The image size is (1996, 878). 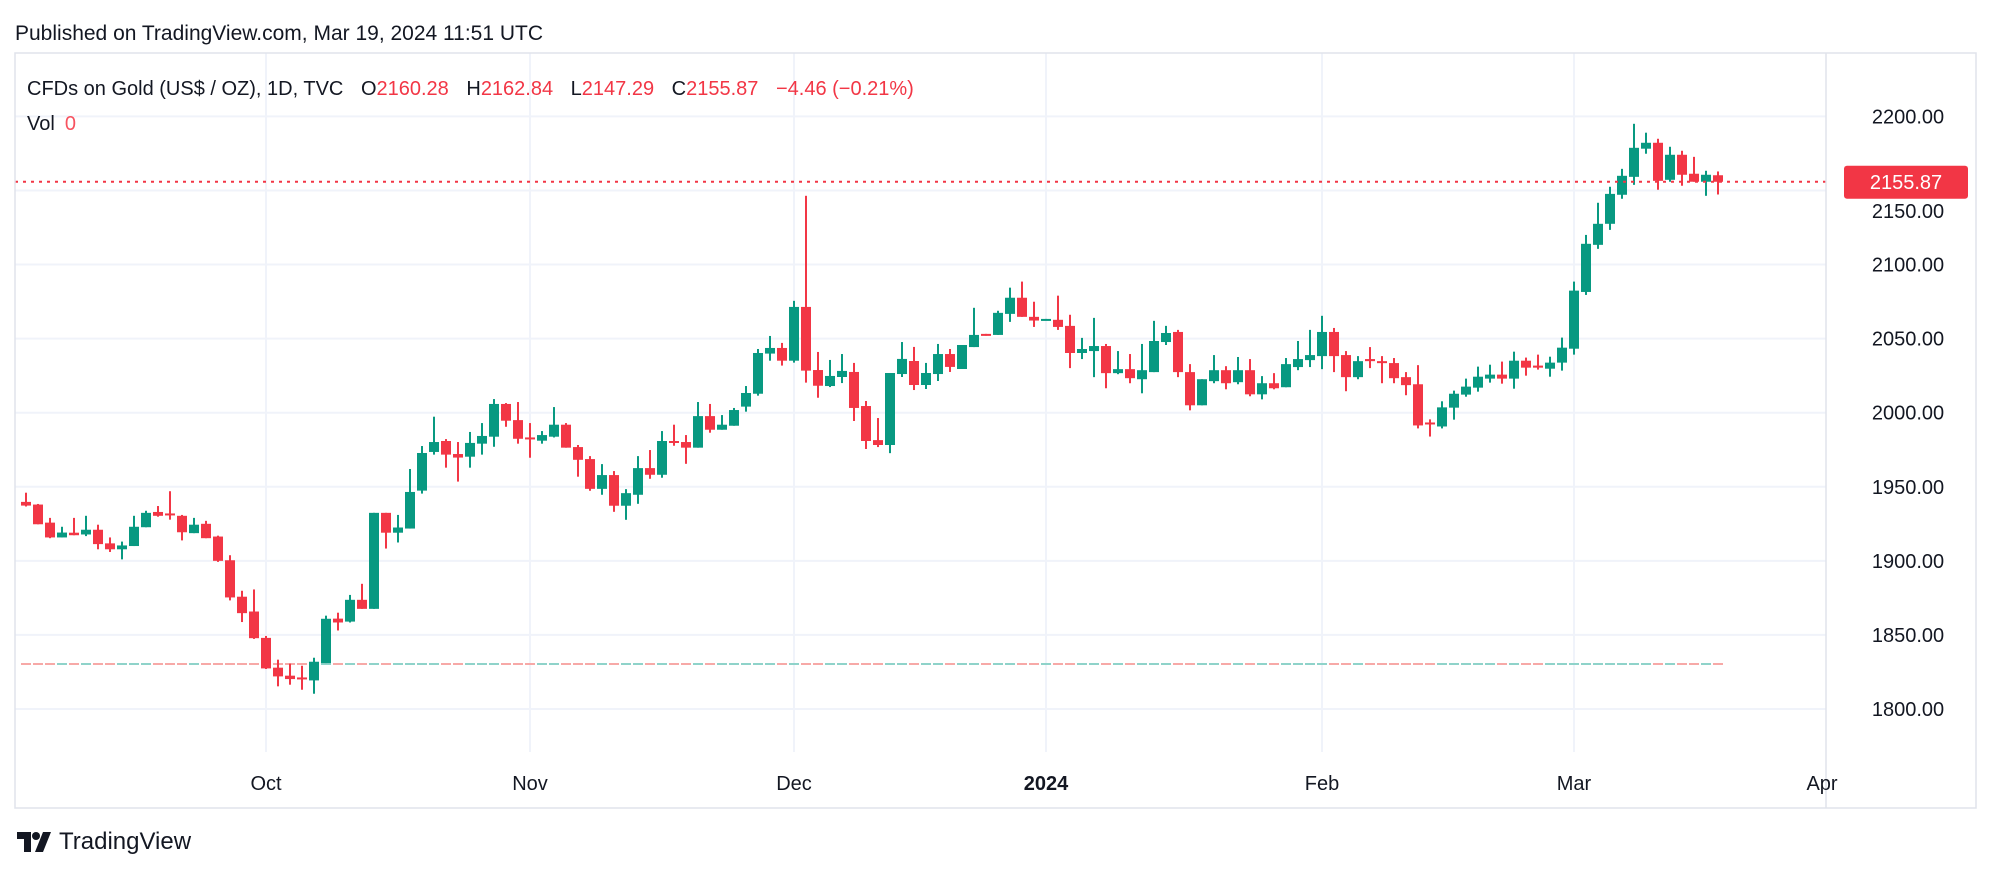 What do you see at coordinates (41, 124) in the screenshot?
I see `volume-label: Vol` at bounding box center [41, 124].